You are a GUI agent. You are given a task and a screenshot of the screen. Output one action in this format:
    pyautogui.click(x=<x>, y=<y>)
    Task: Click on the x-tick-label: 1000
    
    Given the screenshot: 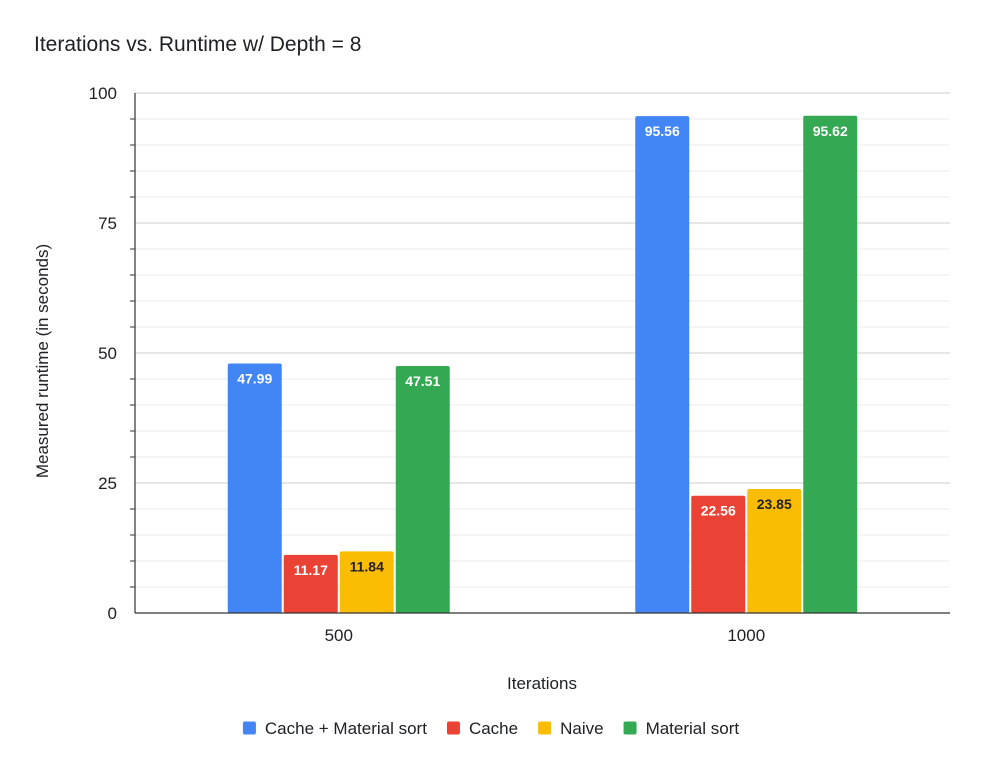 What is the action you would take?
    pyautogui.click(x=746, y=635)
    